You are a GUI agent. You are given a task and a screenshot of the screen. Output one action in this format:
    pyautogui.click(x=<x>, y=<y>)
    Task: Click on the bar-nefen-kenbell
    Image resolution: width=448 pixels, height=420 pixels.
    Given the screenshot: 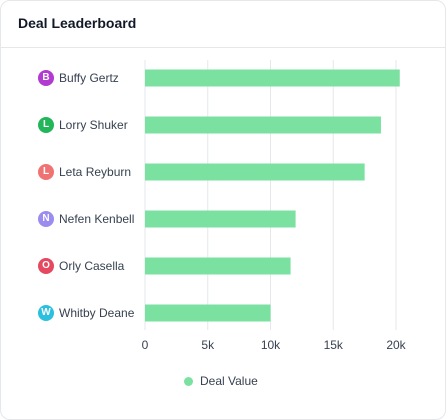 What is the action you would take?
    pyautogui.click(x=220, y=219)
    